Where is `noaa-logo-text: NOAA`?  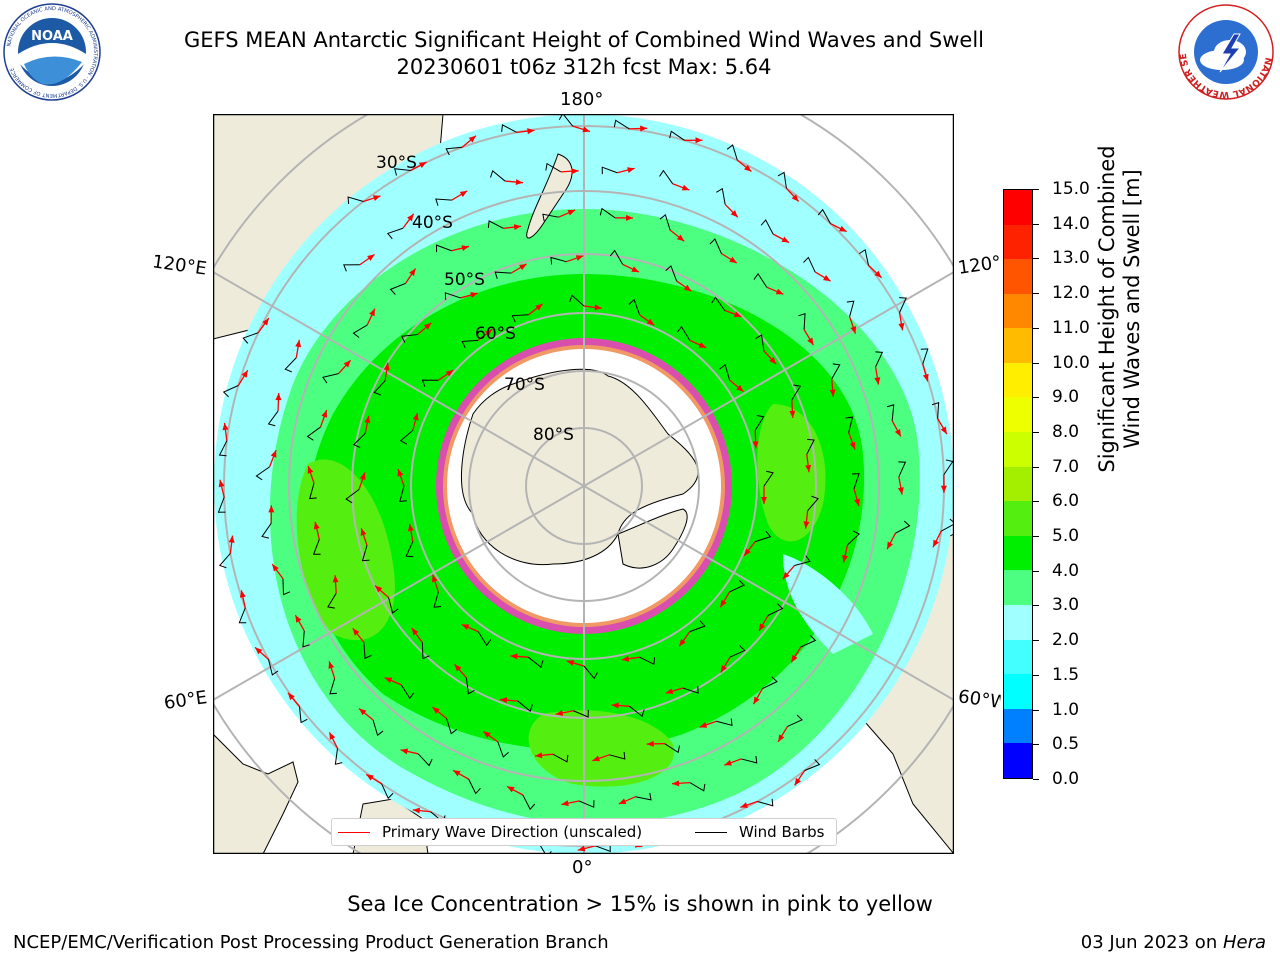
noaa-logo-text: NOAA is located at coordinates (52, 36).